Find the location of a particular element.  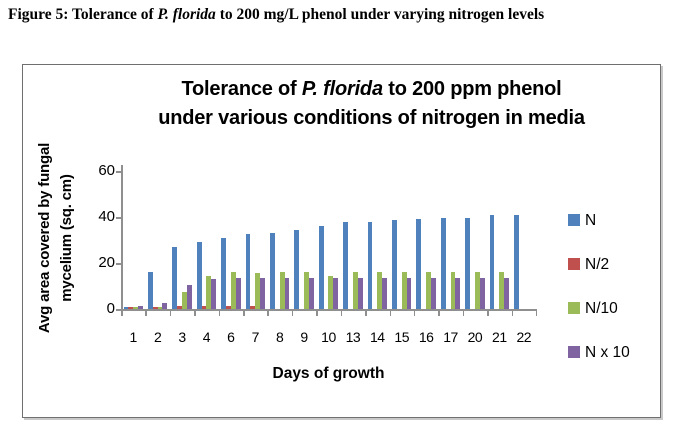

bar-N10-day1 is located at coordinates (136, 307).